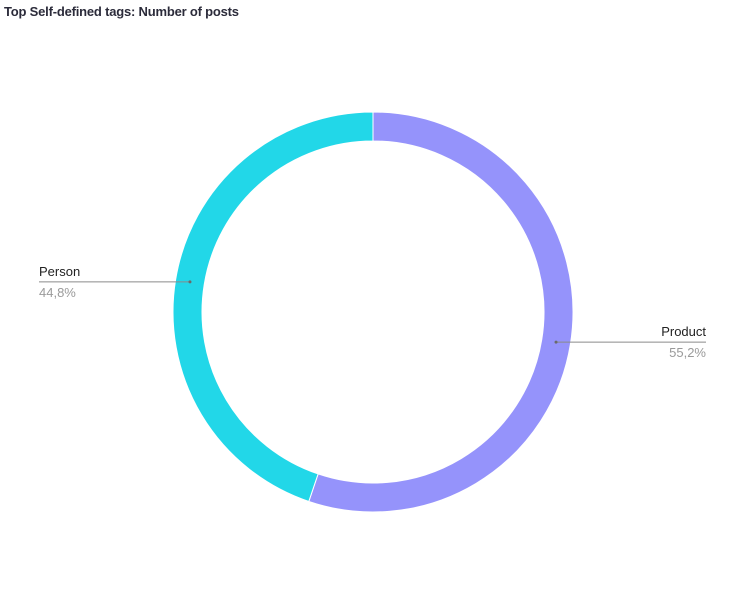 The width and height of the screenshot is (748, 598). I want to click on leader-dot-product, so click(556, 342).